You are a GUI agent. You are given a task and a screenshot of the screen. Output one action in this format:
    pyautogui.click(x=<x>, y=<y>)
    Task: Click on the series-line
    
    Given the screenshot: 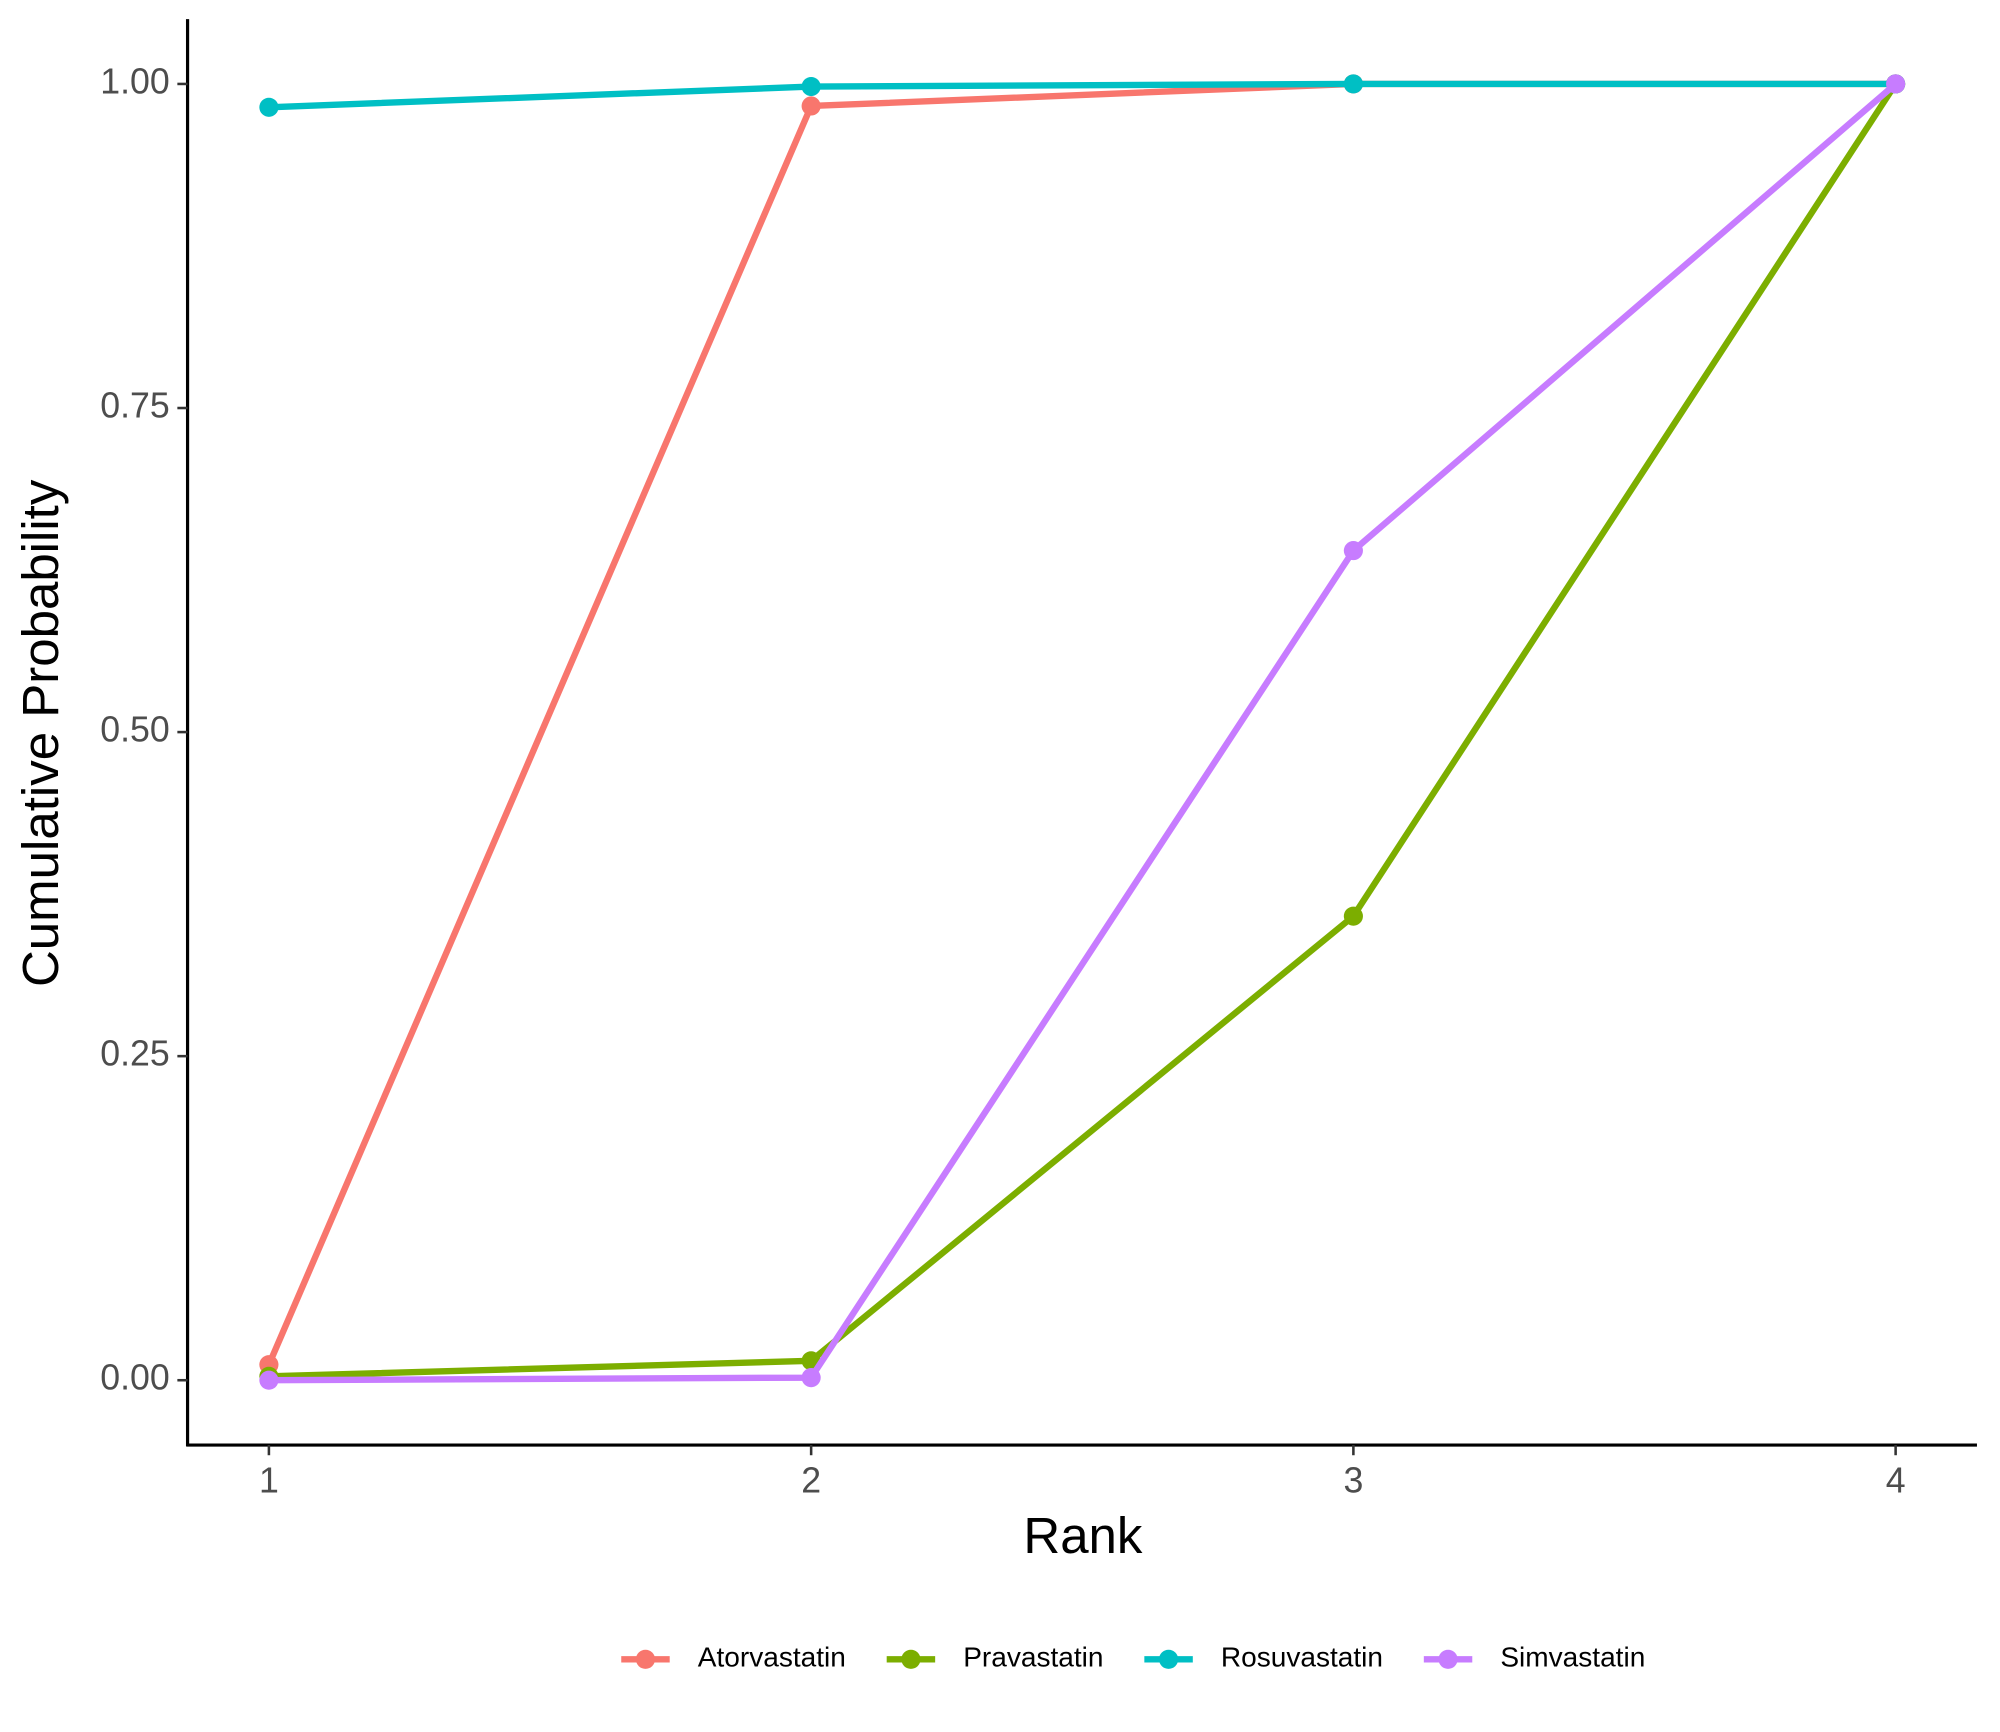 What is the action you would take?
    pyautogui.click(x=1082, y=95)
    